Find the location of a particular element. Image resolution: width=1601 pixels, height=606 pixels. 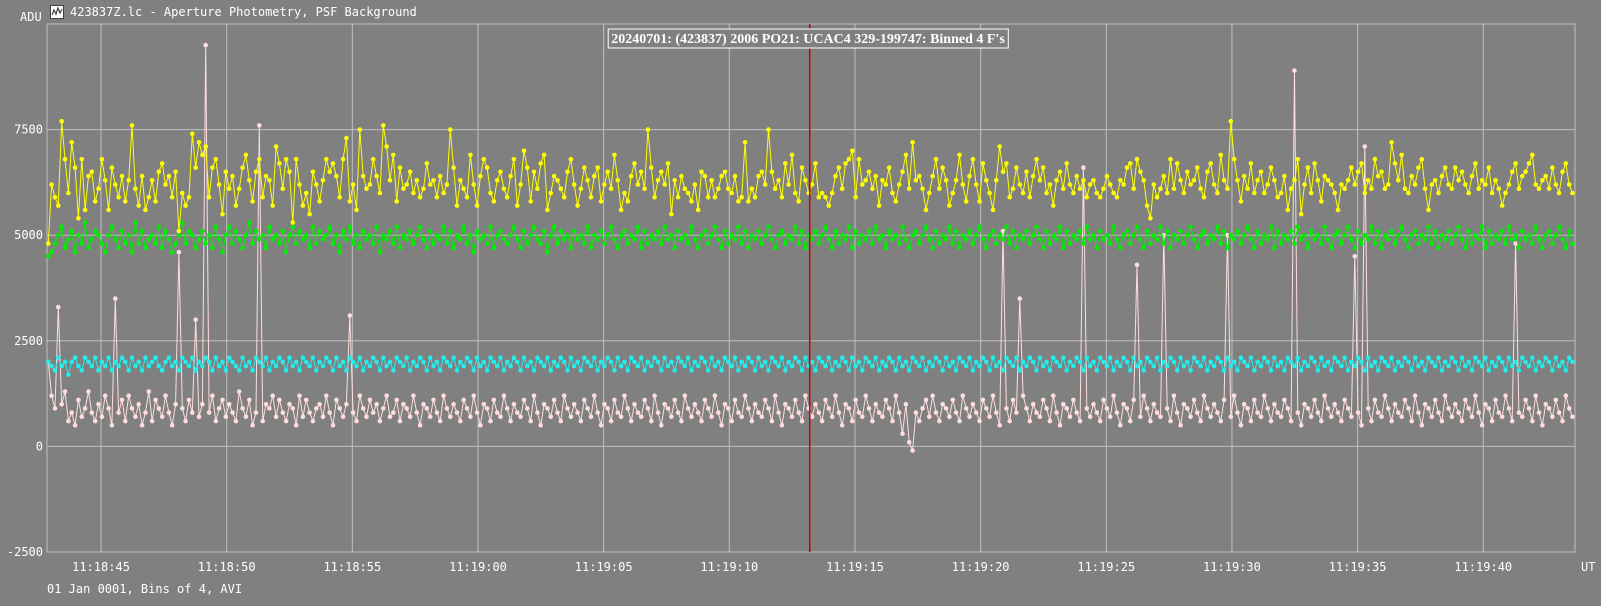

x-tick-label: 11:18:45 is located at coordinates (101, 567).